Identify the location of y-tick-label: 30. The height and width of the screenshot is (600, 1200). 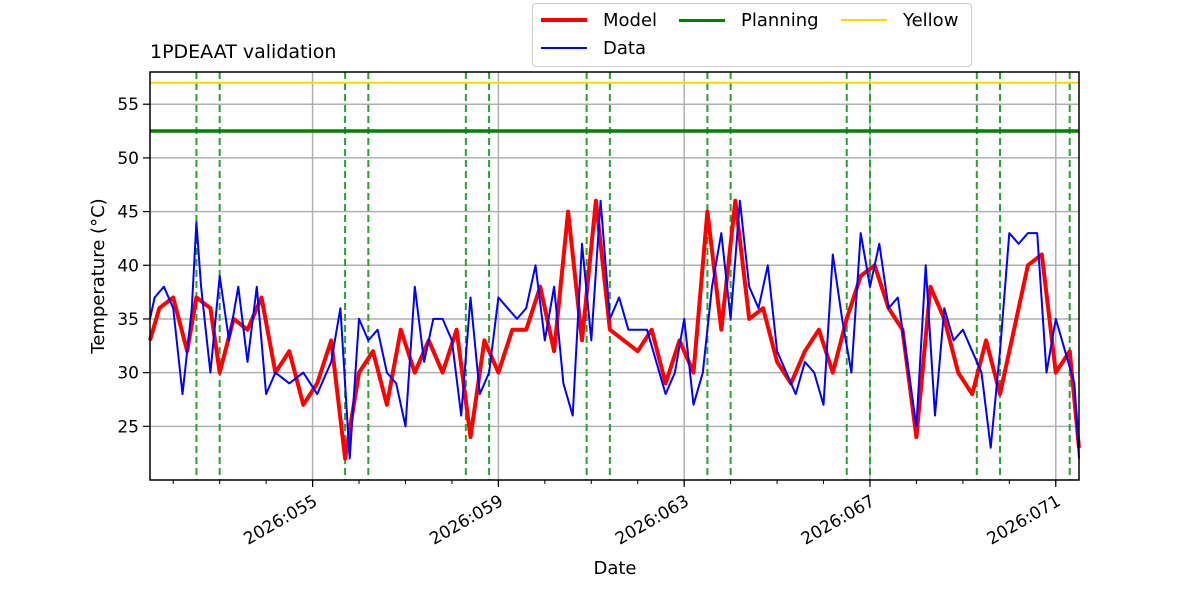
(128, 374).